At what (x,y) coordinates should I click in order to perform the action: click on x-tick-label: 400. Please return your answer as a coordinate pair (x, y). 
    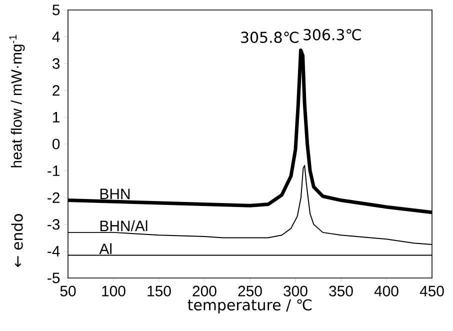
    Looking at the image, I should click on (386, 291).